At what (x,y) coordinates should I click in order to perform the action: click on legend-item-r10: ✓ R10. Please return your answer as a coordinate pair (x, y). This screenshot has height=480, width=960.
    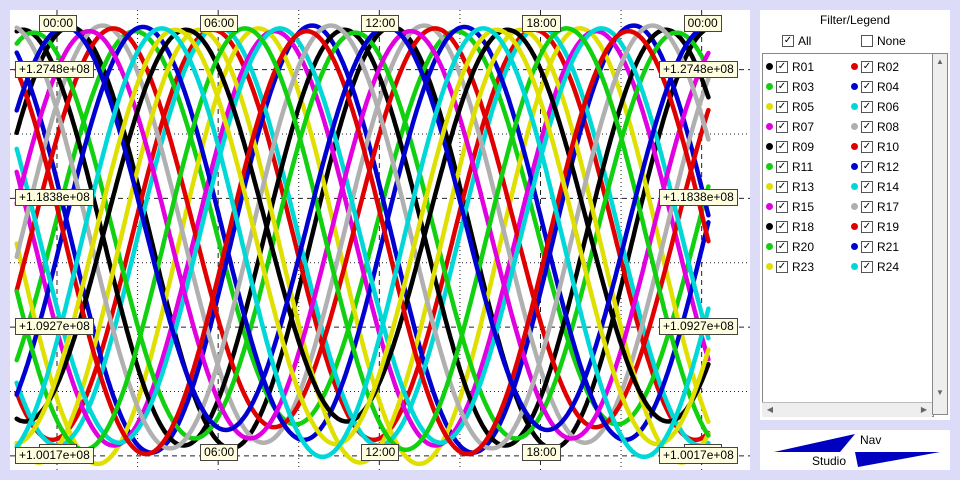
    Looking at the image, I should click on (875, 146).